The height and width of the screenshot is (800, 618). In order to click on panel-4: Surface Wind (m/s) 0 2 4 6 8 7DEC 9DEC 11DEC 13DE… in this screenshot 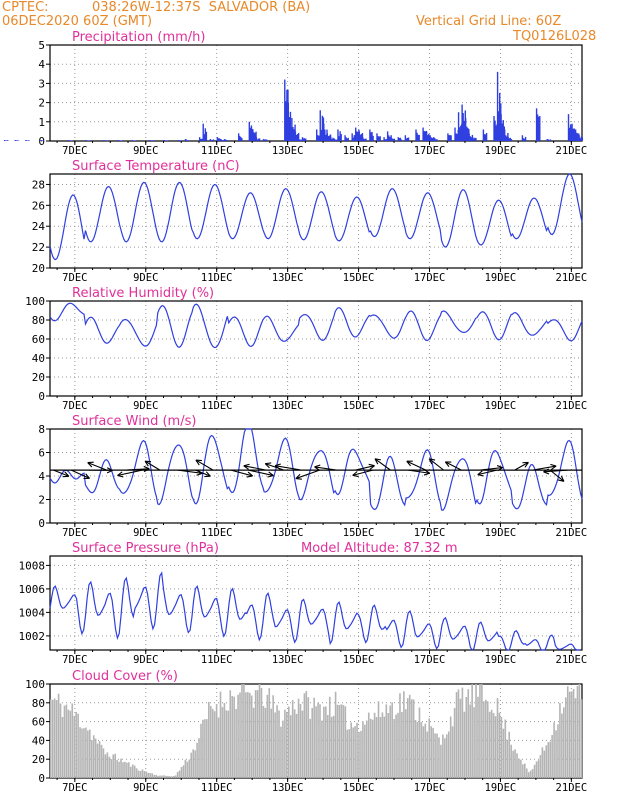, I will do `click(312, 476)`.